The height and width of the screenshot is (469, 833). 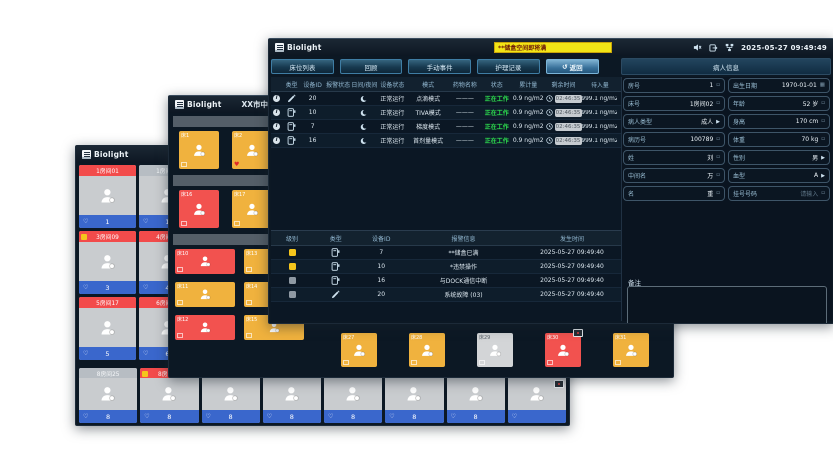 I want to click on patient-field: 出生日期 1970-01-01 ▶, so click(x=779, y=85).